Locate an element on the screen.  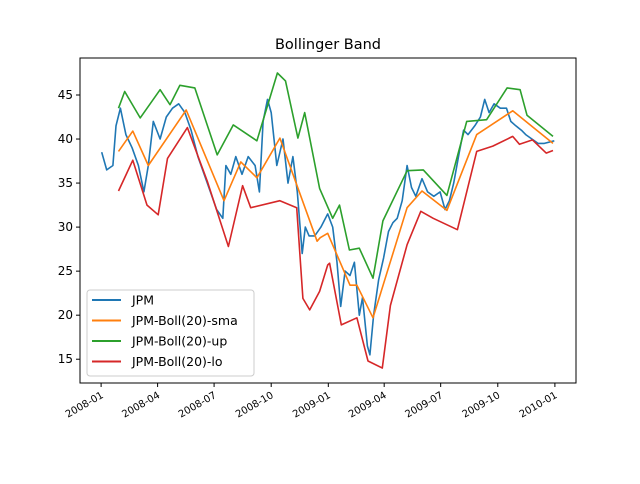
y-axis: 15 20 25 30 35 40 45 is located at coordinates (69, 227).